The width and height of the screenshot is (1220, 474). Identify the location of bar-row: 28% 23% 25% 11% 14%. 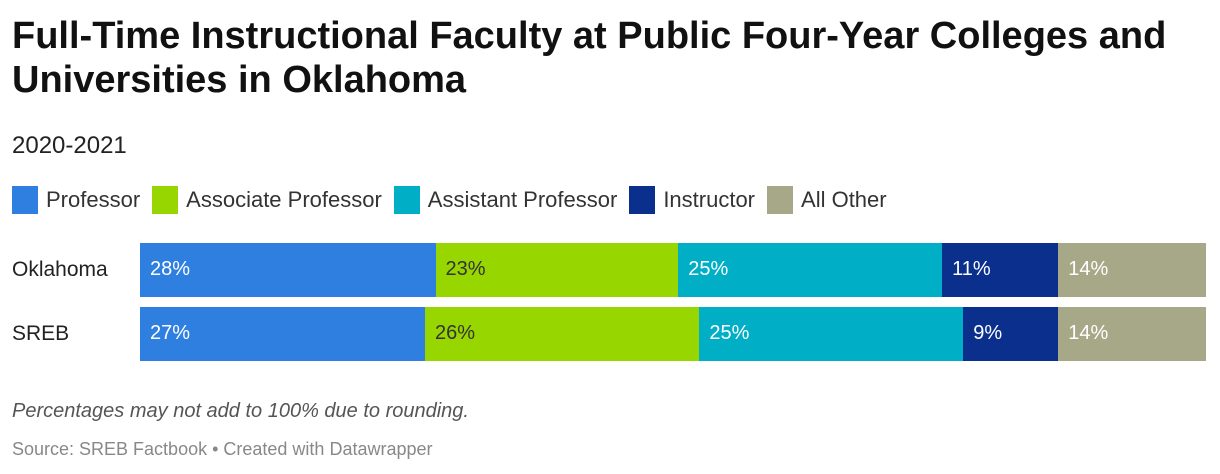
(673, 270).